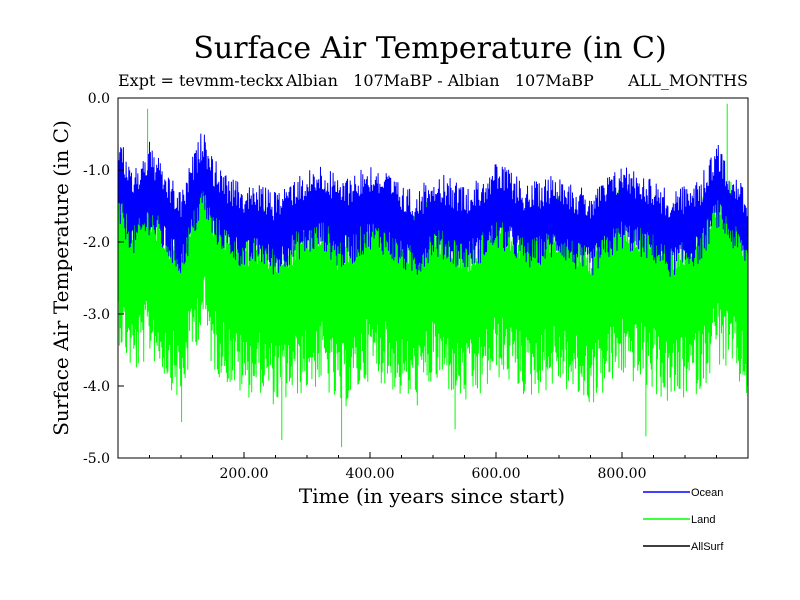 This screenshot has width=800, height=600. I want to click on y-tick-label: -4.0, so click(96, 387).